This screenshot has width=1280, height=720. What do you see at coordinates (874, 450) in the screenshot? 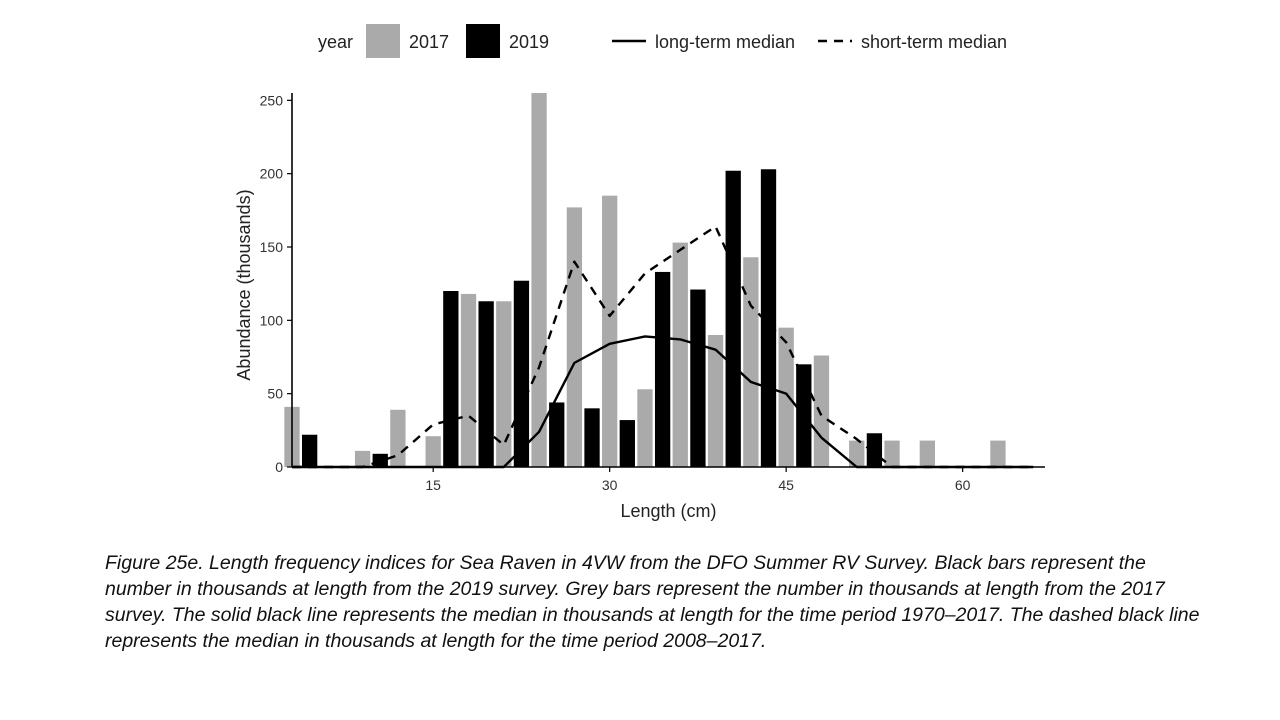
I see `bar-2019-52.5` at bounding box center [874, 450].